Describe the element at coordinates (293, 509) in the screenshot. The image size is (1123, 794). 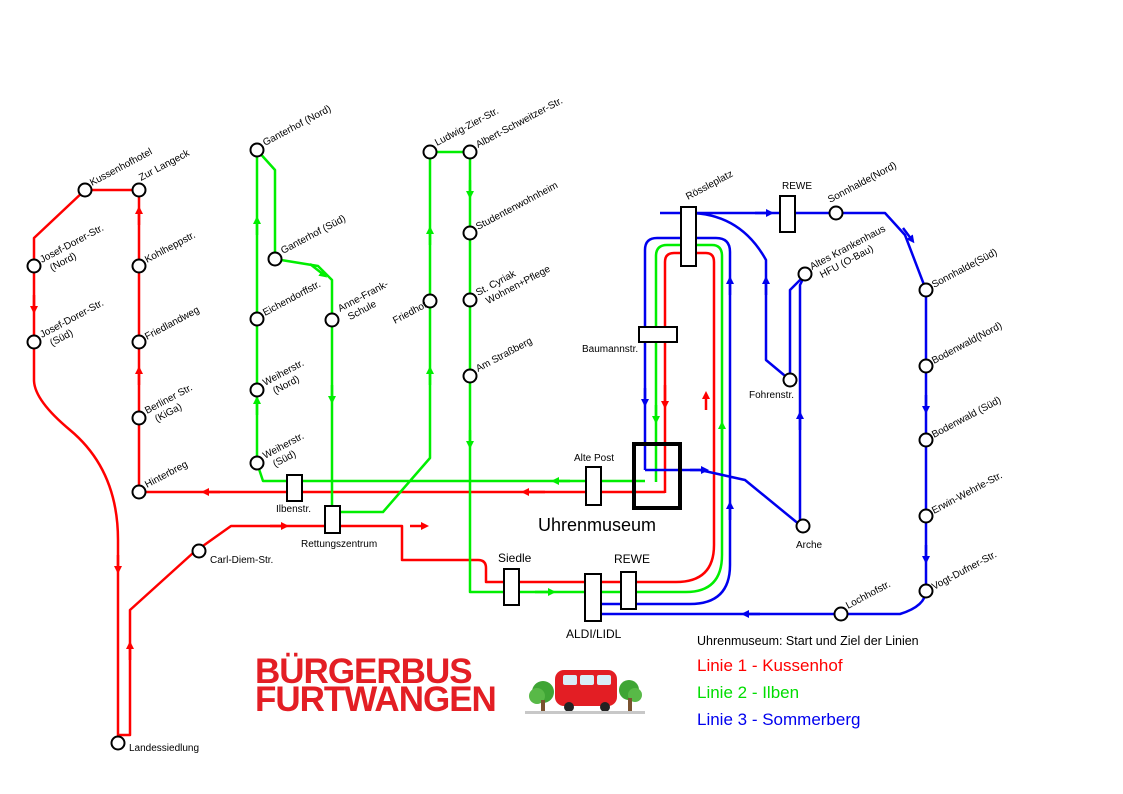
I see `stop-label-ilbenstr: Ilbenstr.` at that location.